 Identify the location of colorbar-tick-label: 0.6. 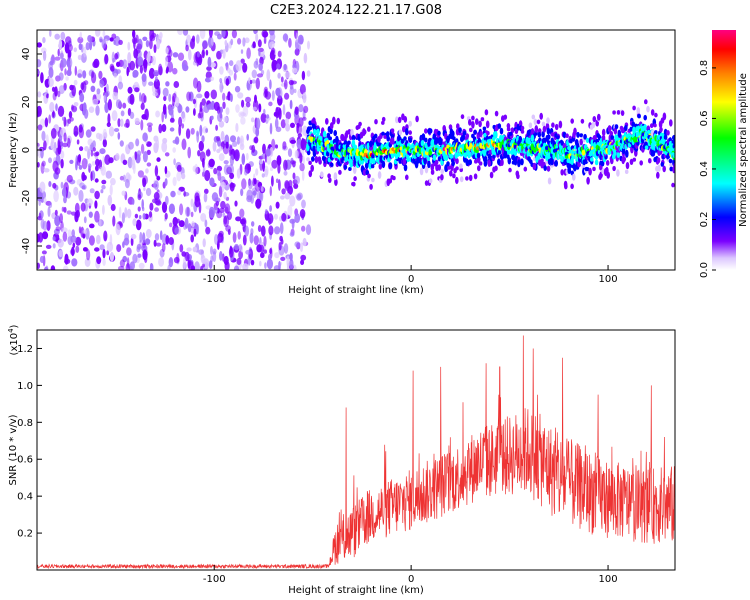
(704, 118).